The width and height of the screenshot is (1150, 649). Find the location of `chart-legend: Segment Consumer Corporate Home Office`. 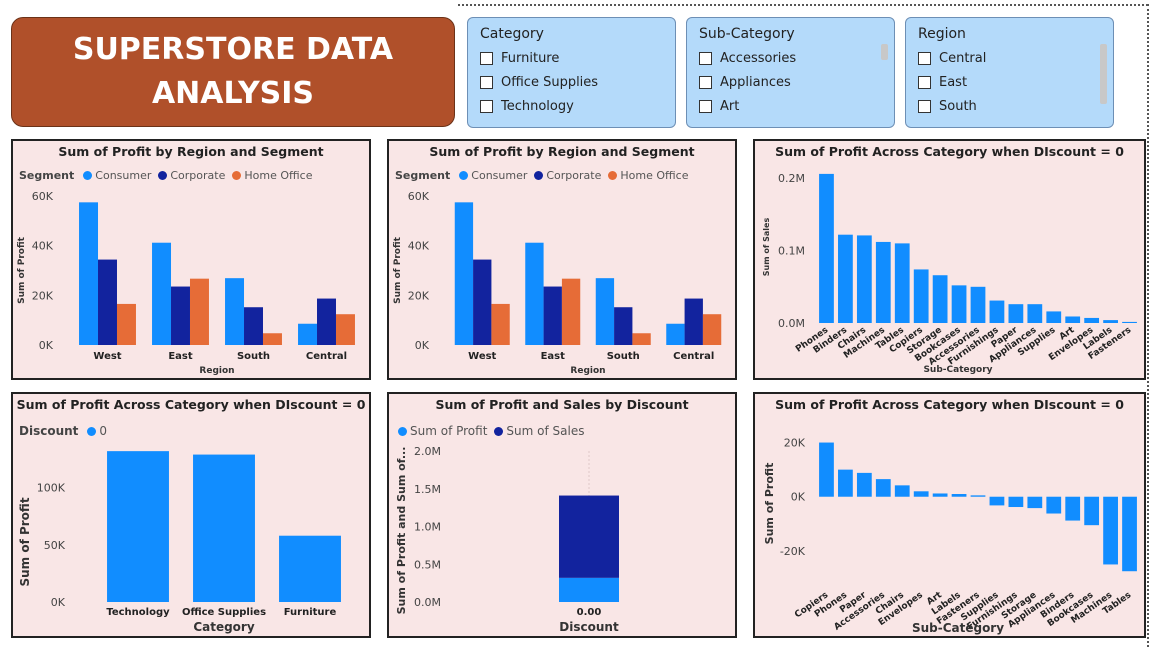

chart-legend: Segment Consumer Corporate Home Office is located at coordinates (543, 175).